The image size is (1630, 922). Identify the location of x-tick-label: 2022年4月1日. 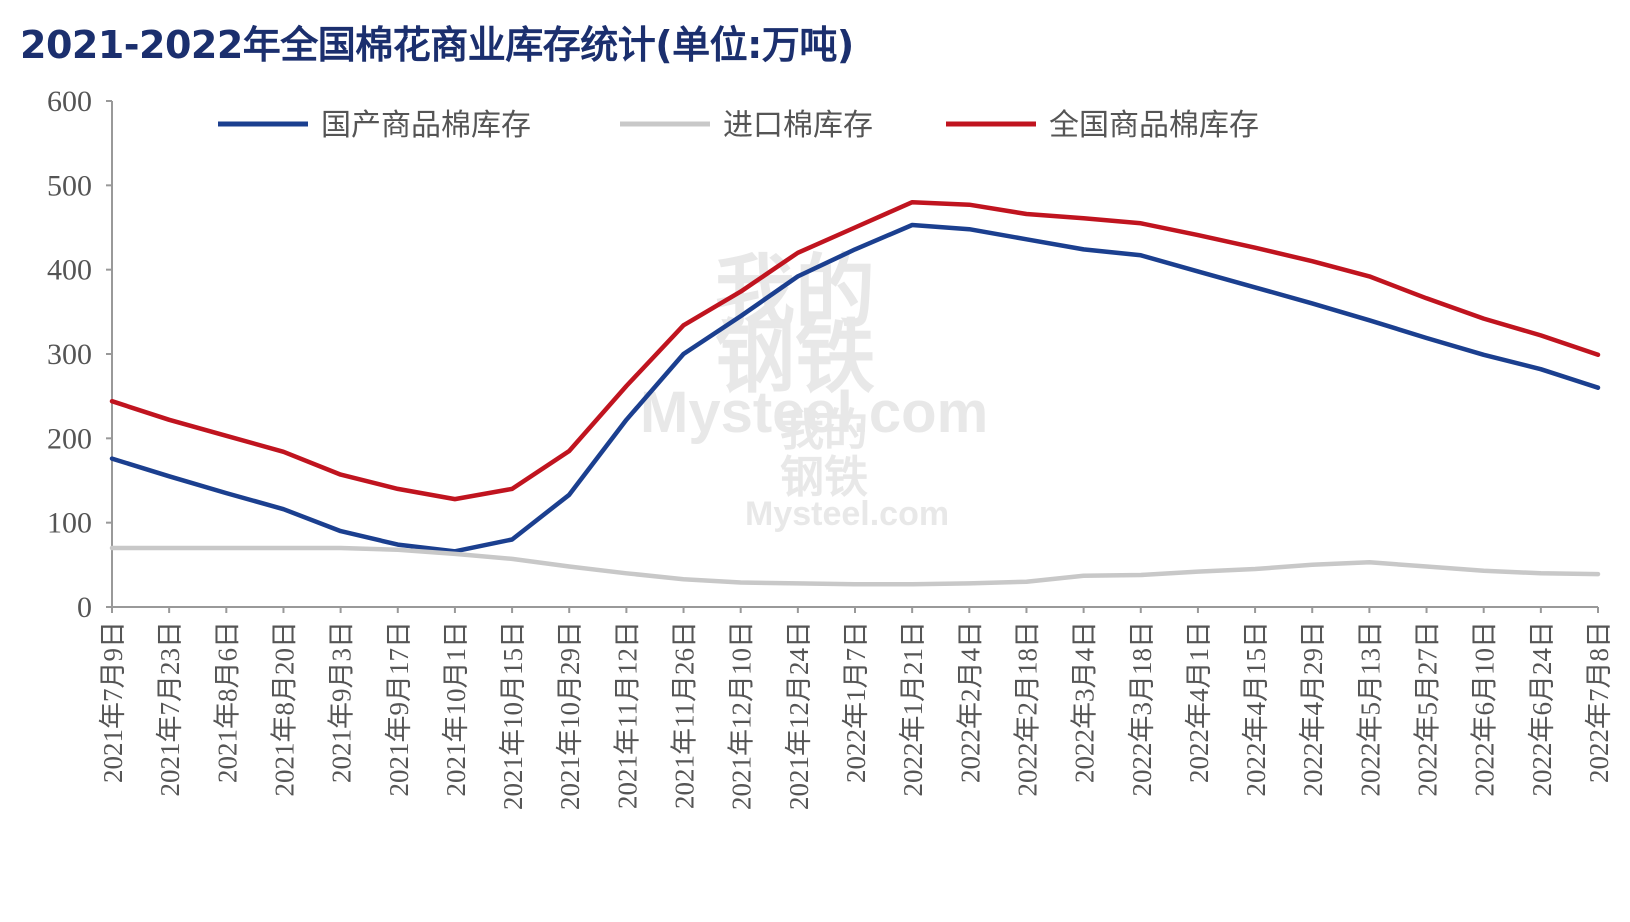
(1199, 702).